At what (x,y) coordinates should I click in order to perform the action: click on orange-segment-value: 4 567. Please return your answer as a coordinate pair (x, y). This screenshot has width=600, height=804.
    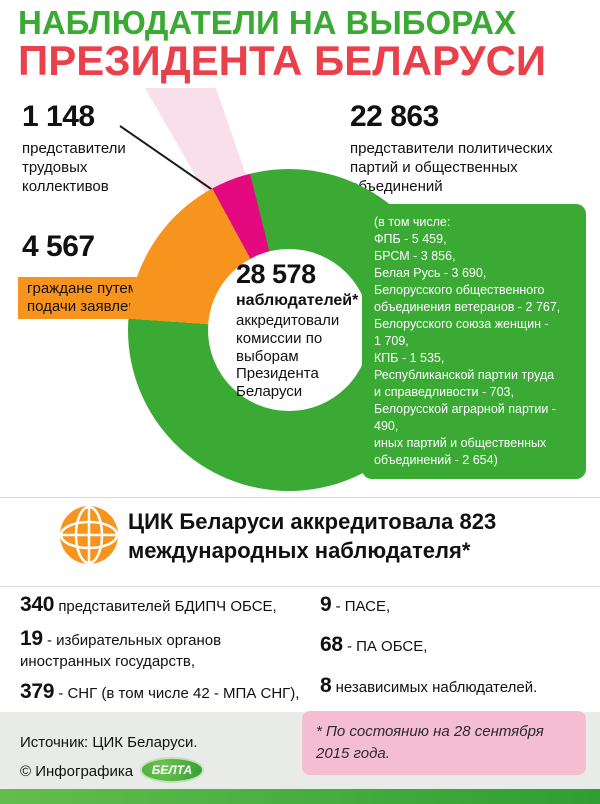
    Looking at the image, I should click on (58, 246).